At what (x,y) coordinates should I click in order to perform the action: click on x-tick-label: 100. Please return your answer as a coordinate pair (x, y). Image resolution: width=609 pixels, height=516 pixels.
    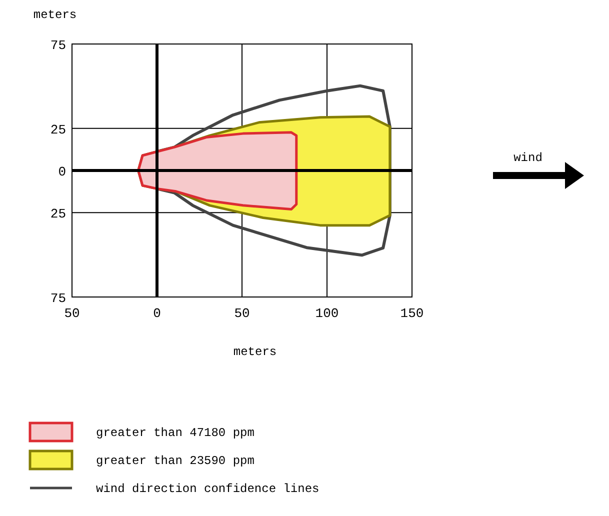
    Looking at the image, I should click on (327, 313).